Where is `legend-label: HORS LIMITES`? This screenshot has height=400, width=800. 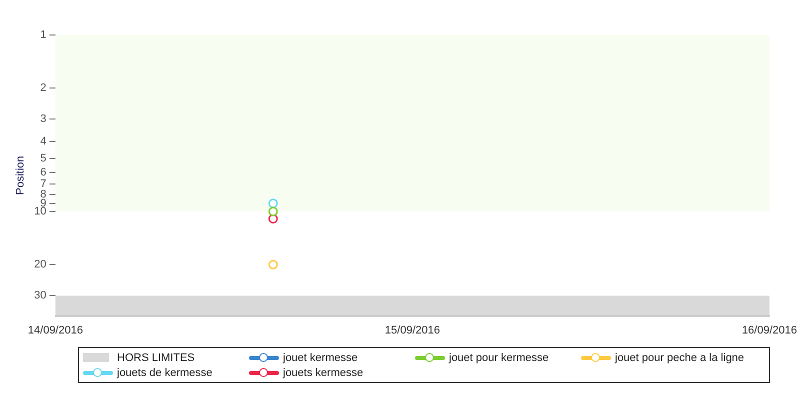 legend-label: HORS LIMITES is located at coordinates (156, 357).